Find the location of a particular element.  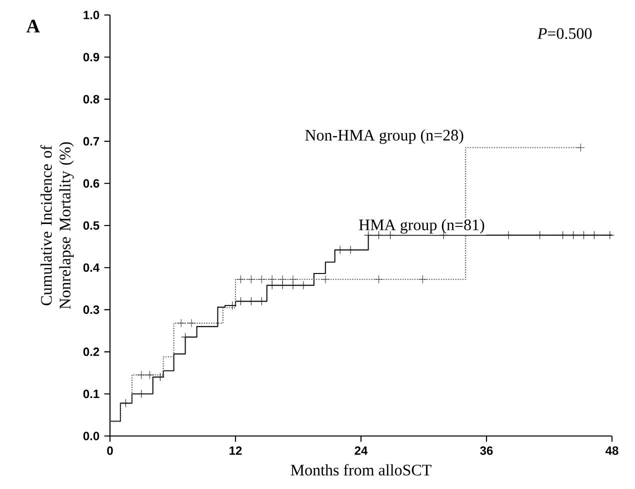

y-tick-label: 0.7 is located at coordinates (91, 141).